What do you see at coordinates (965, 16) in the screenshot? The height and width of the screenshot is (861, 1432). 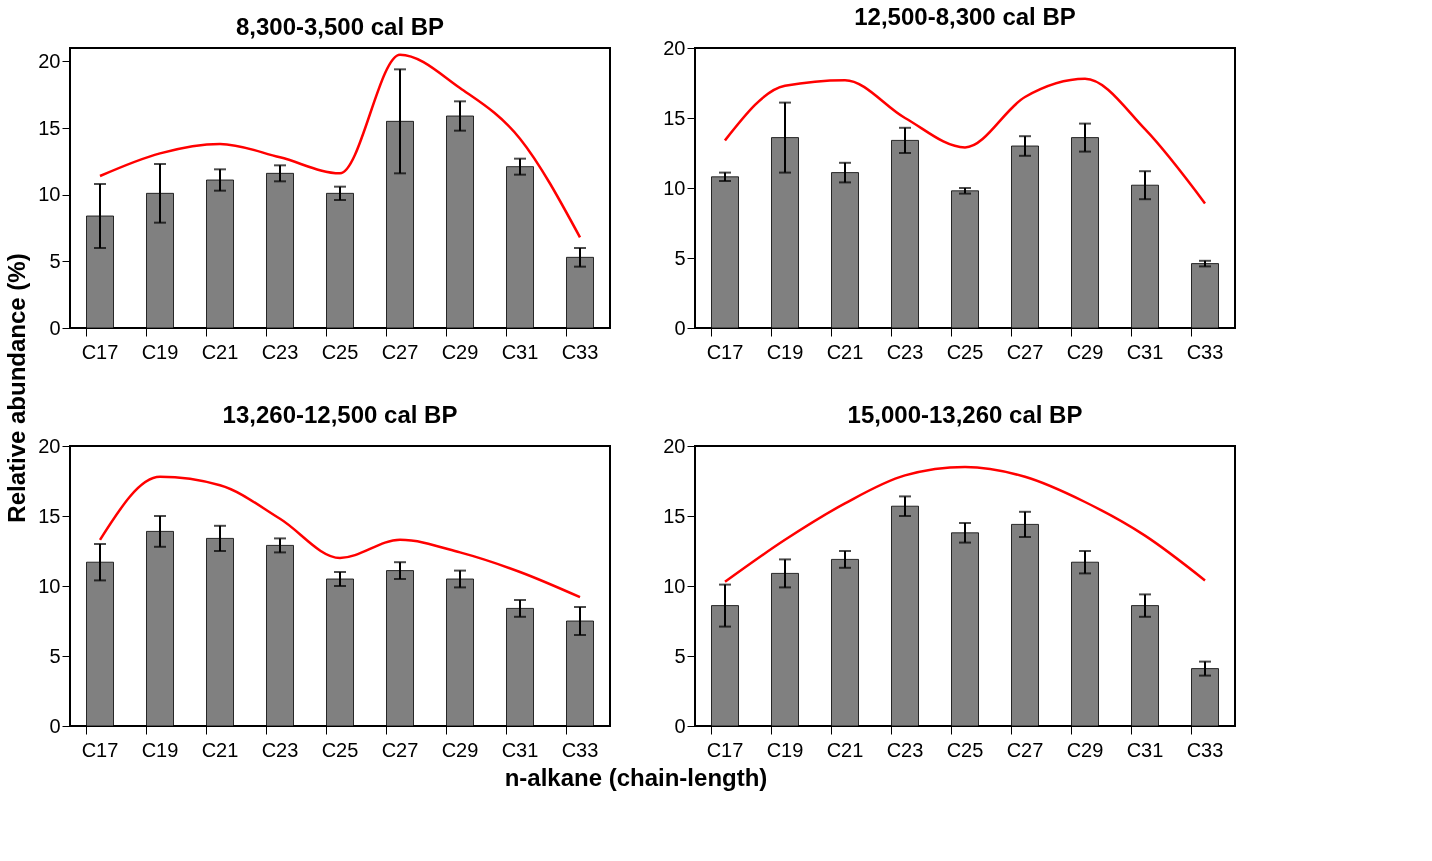 I see `chart-title: 12,500-8,300 cal BP` at bounding box center [965, 16].